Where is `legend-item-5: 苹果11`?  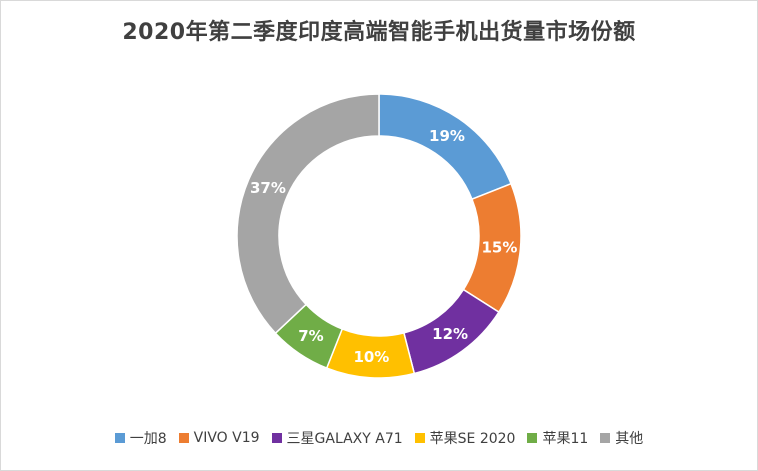
legend-item-5: 苹果11 is located at coordinates (557, 438).